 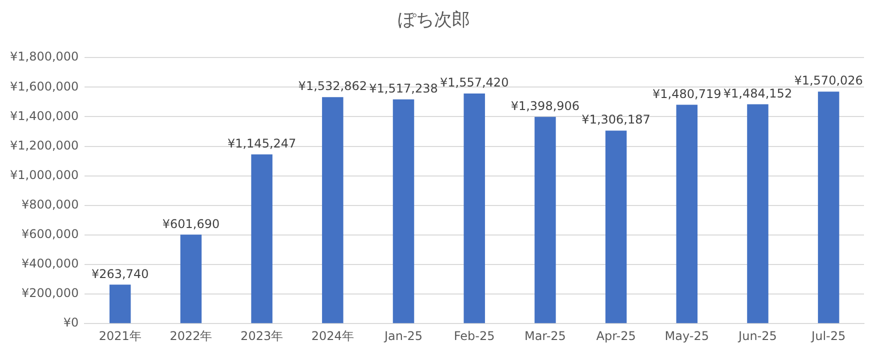 I want to click on y-tick-label: ¥400,000, so click(x=50, y=263).